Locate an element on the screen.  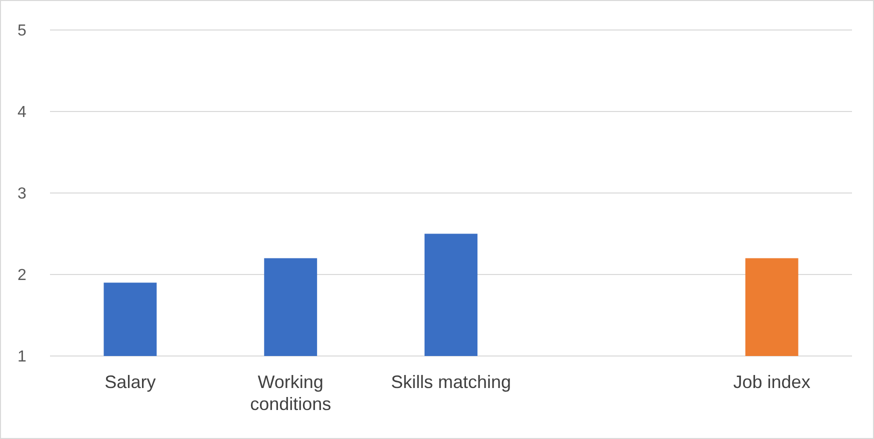
y-tick-label: 4 is located at coordinates (22, 113).